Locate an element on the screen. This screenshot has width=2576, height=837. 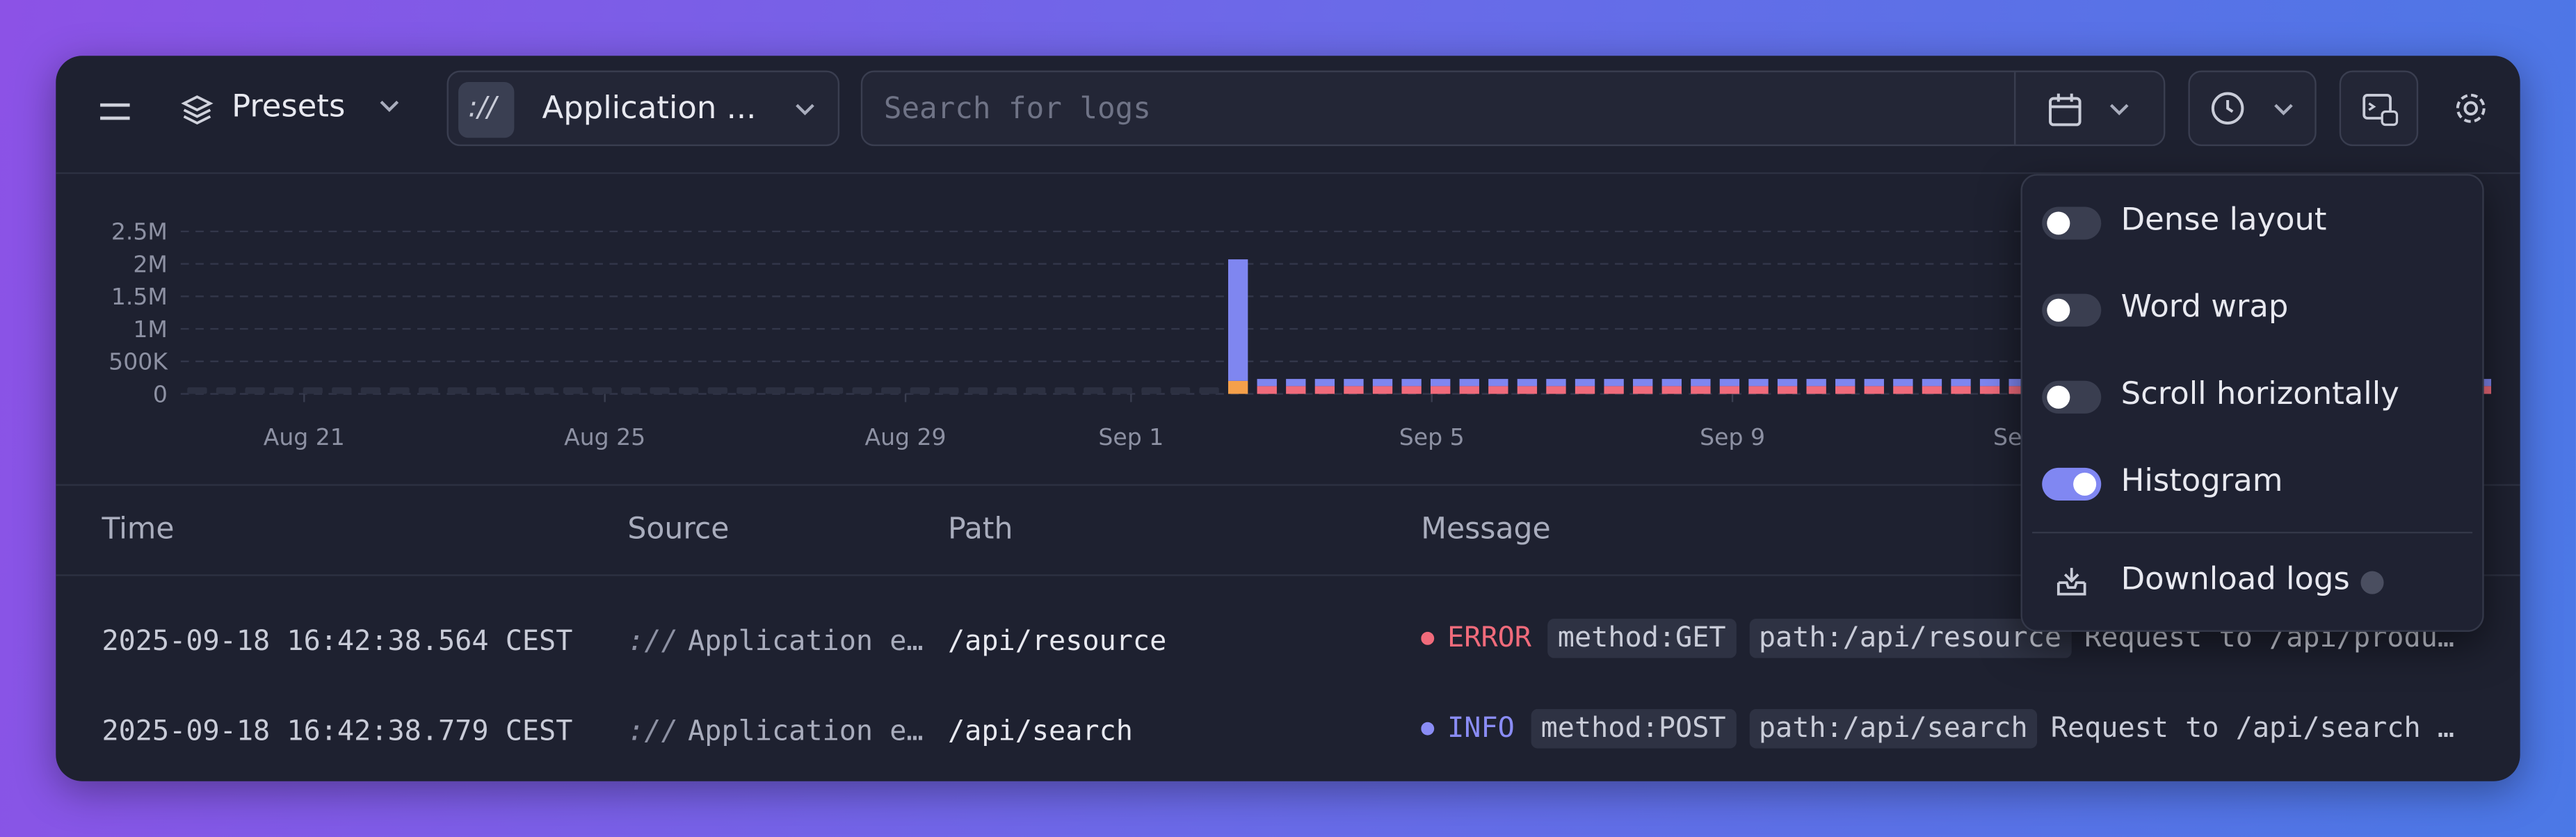
search-box: Search for logs is located at coordinates (1513, 108).